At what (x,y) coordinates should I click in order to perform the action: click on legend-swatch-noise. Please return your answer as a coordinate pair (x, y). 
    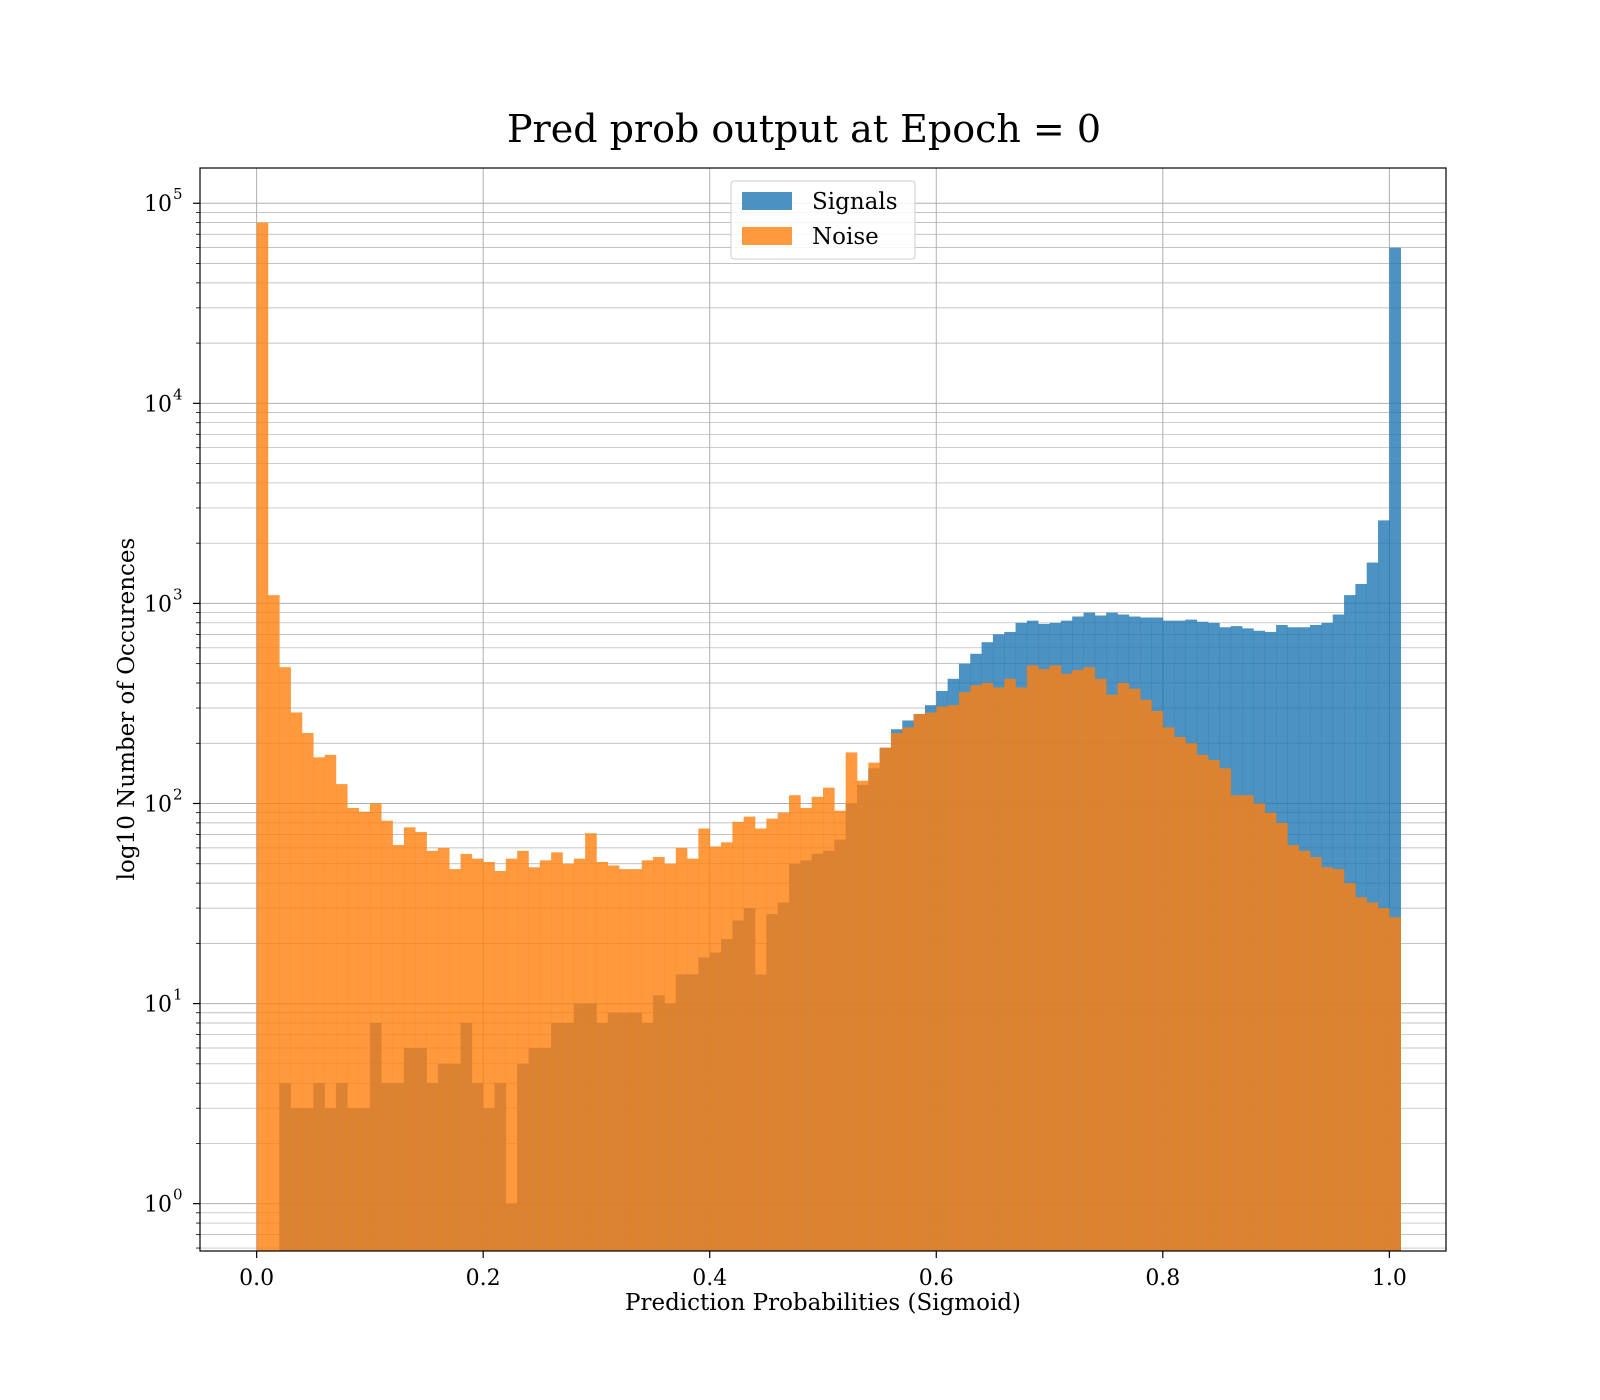
    Looking at the image, I should click on (767, 236).